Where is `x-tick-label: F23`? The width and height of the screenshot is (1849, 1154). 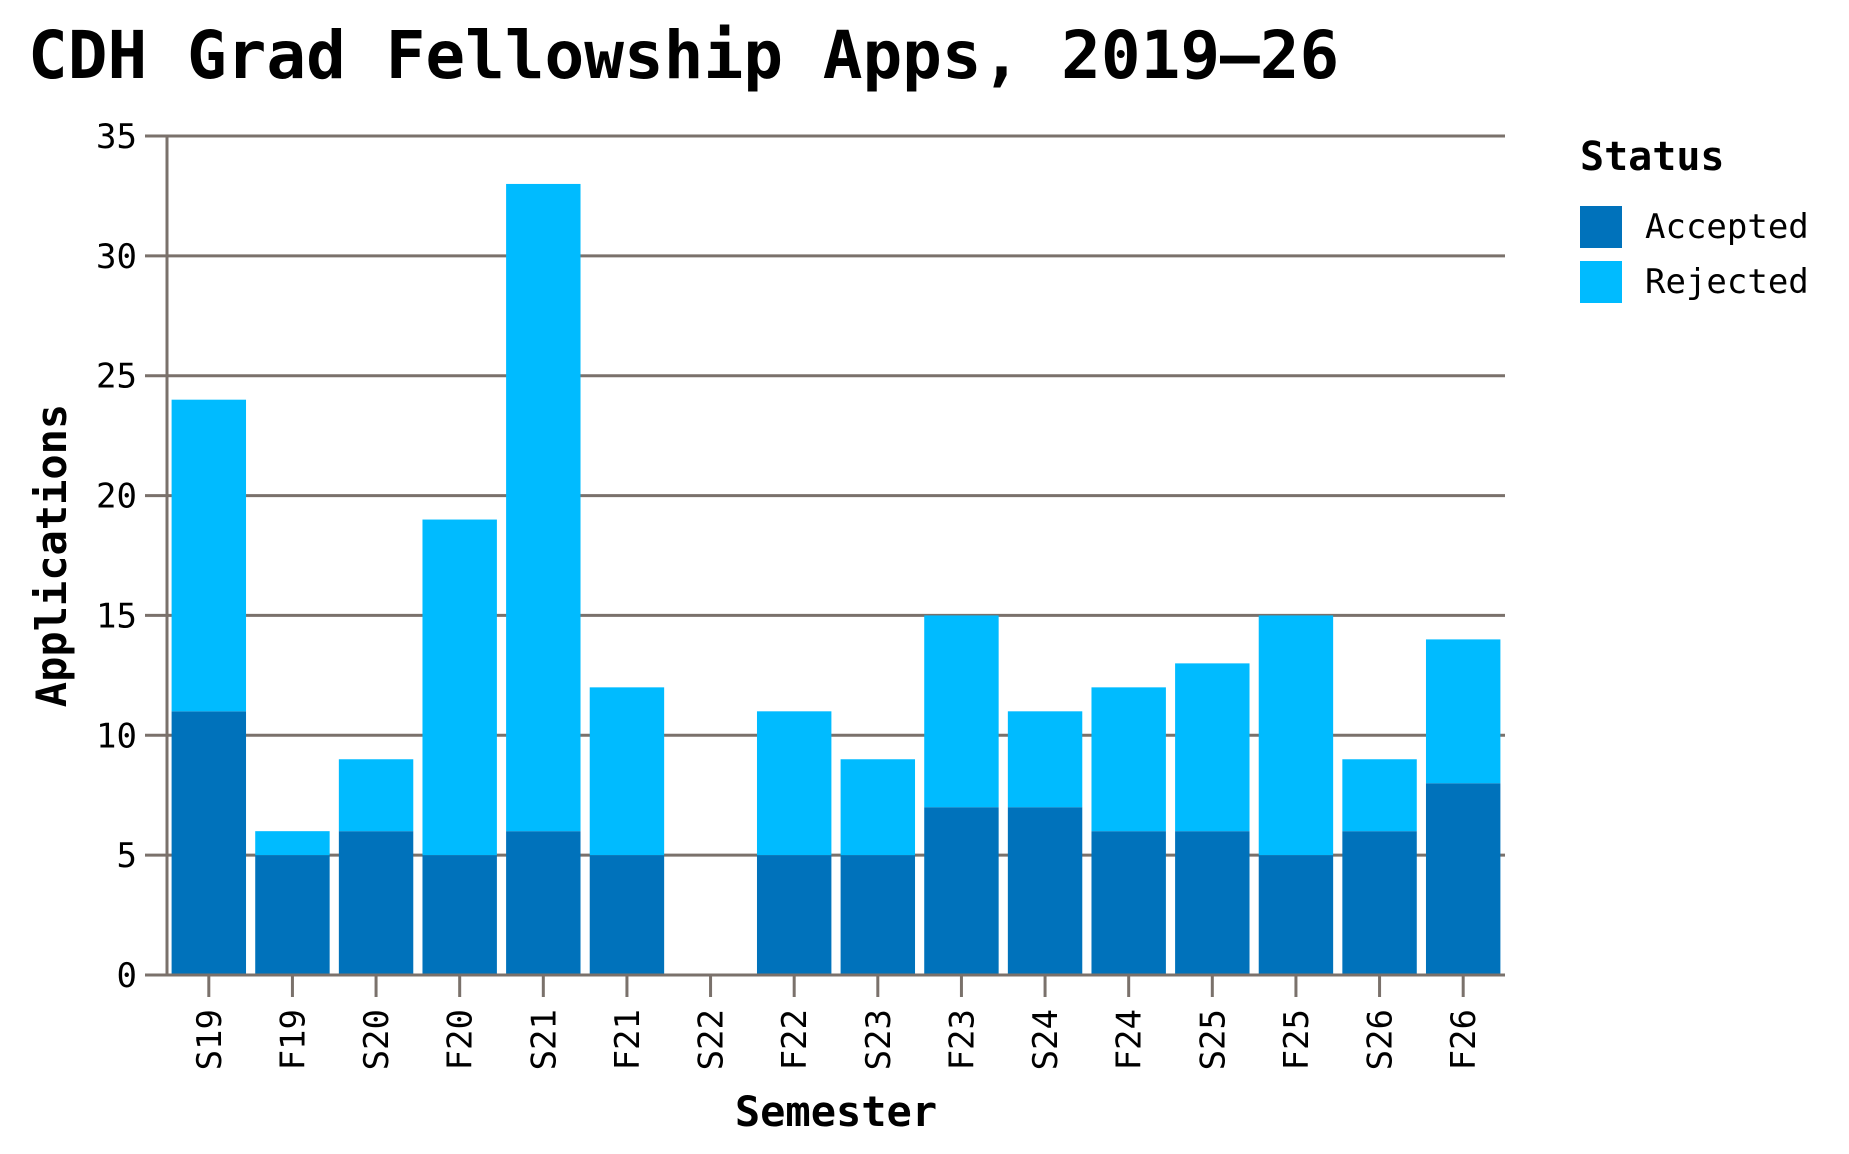
x-tick-label: F23 is located at coordinates (962, 1039).